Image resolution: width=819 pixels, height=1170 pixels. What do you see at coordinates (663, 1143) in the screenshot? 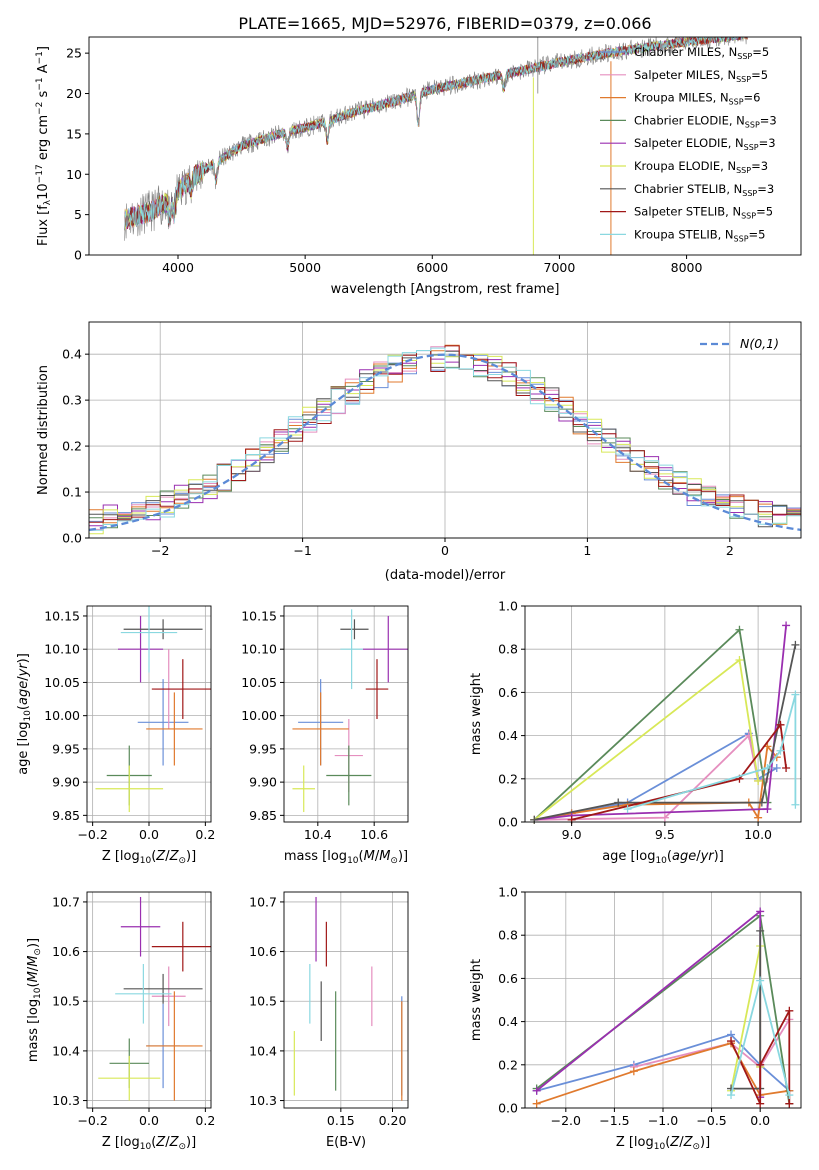
I see `x-axis-label: Z [log10(Z/Z⊙)]` at bounding box center [663, 1143].